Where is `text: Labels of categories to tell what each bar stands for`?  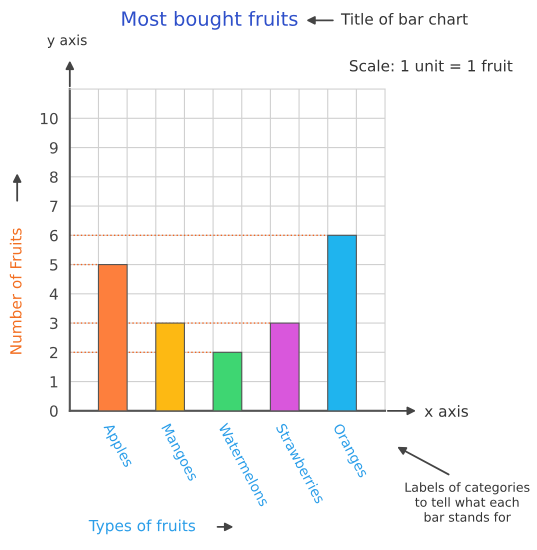
text: Labels of categories to tell what each bar stands for is located at coordinates (468, 502).